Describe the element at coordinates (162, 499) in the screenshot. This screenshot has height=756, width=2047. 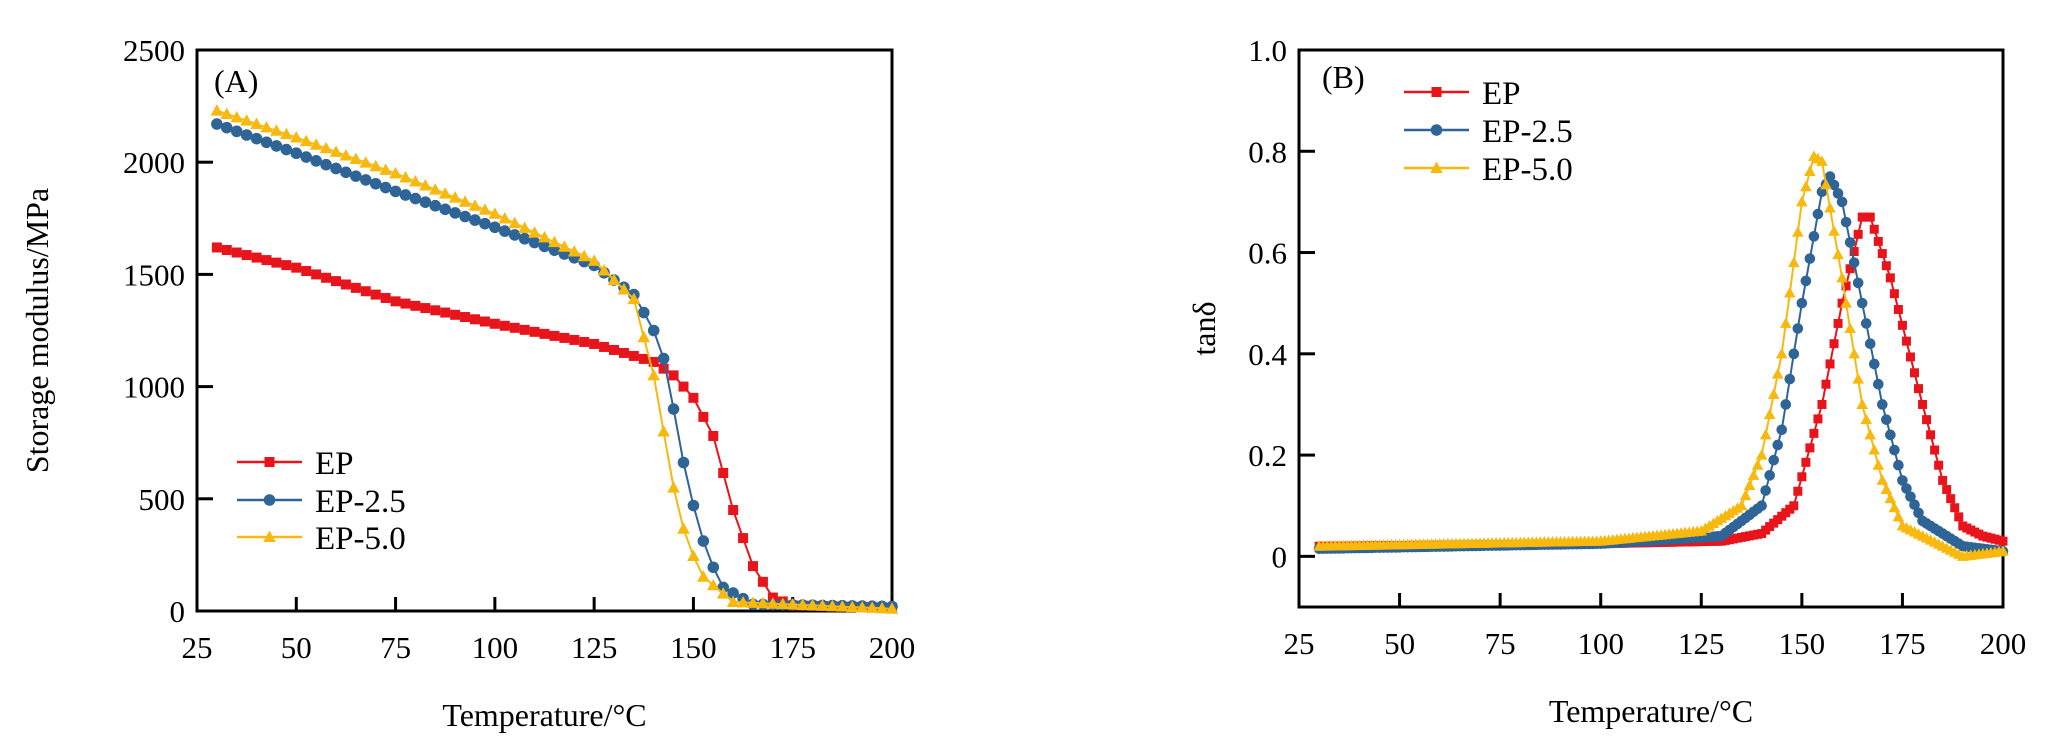
I see `y-tick-label: 500` at that location.